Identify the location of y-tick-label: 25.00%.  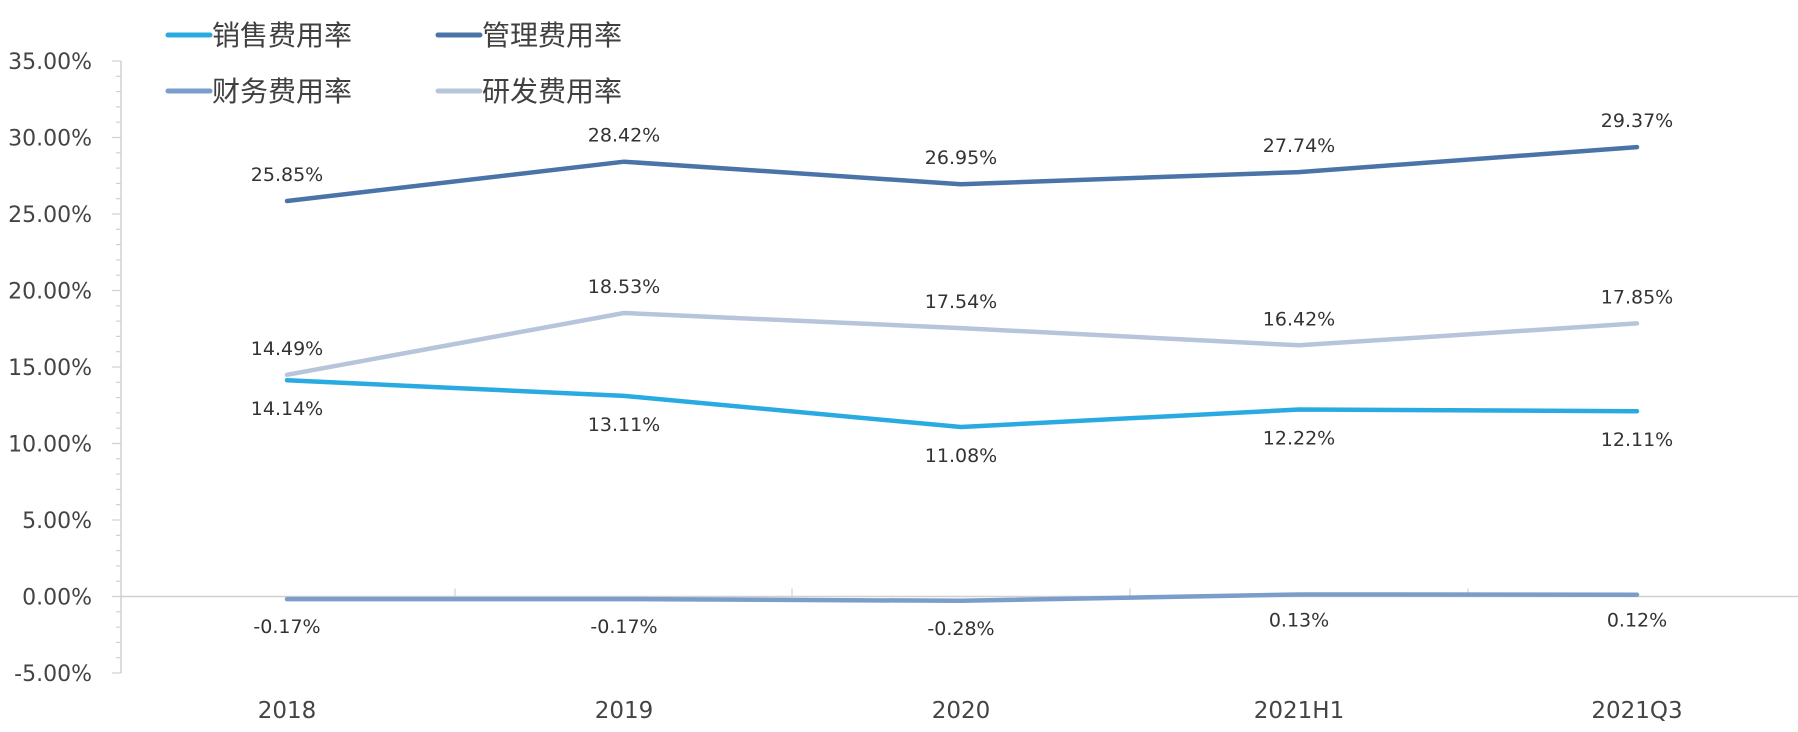
(50, 215).